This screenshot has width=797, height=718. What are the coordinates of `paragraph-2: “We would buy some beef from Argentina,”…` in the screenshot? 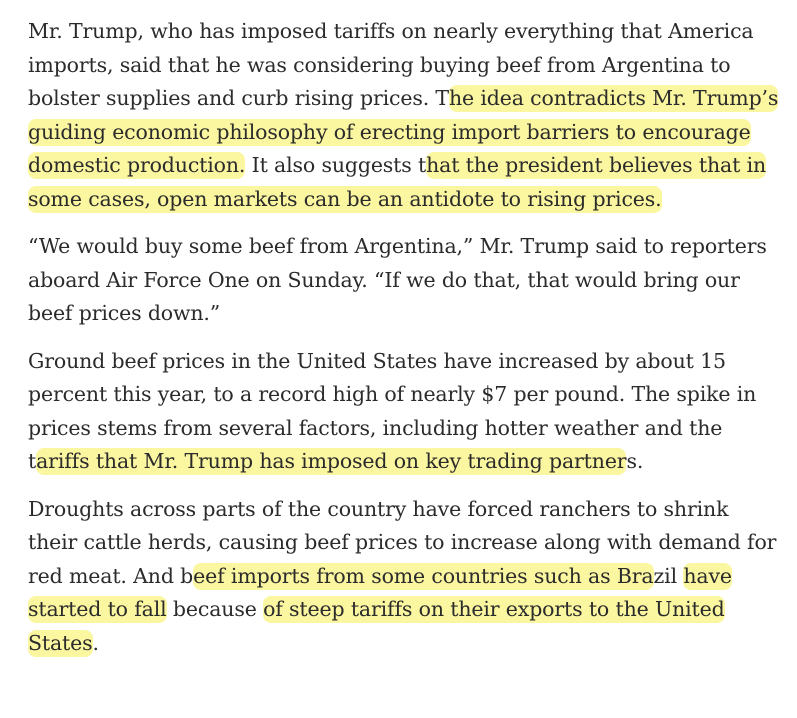 It's located at (404, 280).